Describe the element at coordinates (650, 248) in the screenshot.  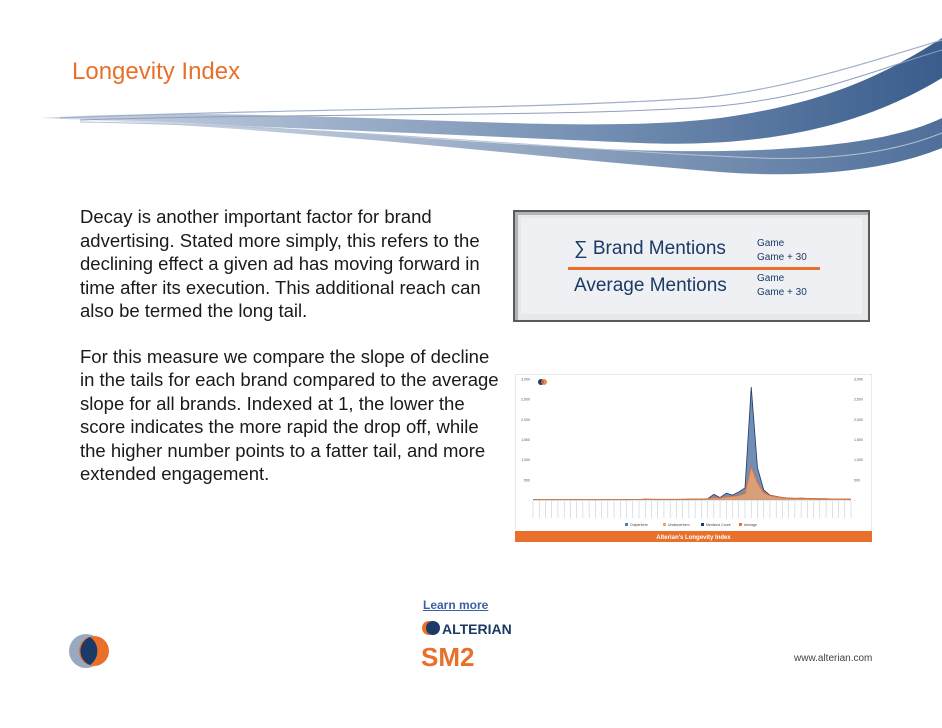
I see `formula-numerator: ∑ Brand Mentions` at that location.